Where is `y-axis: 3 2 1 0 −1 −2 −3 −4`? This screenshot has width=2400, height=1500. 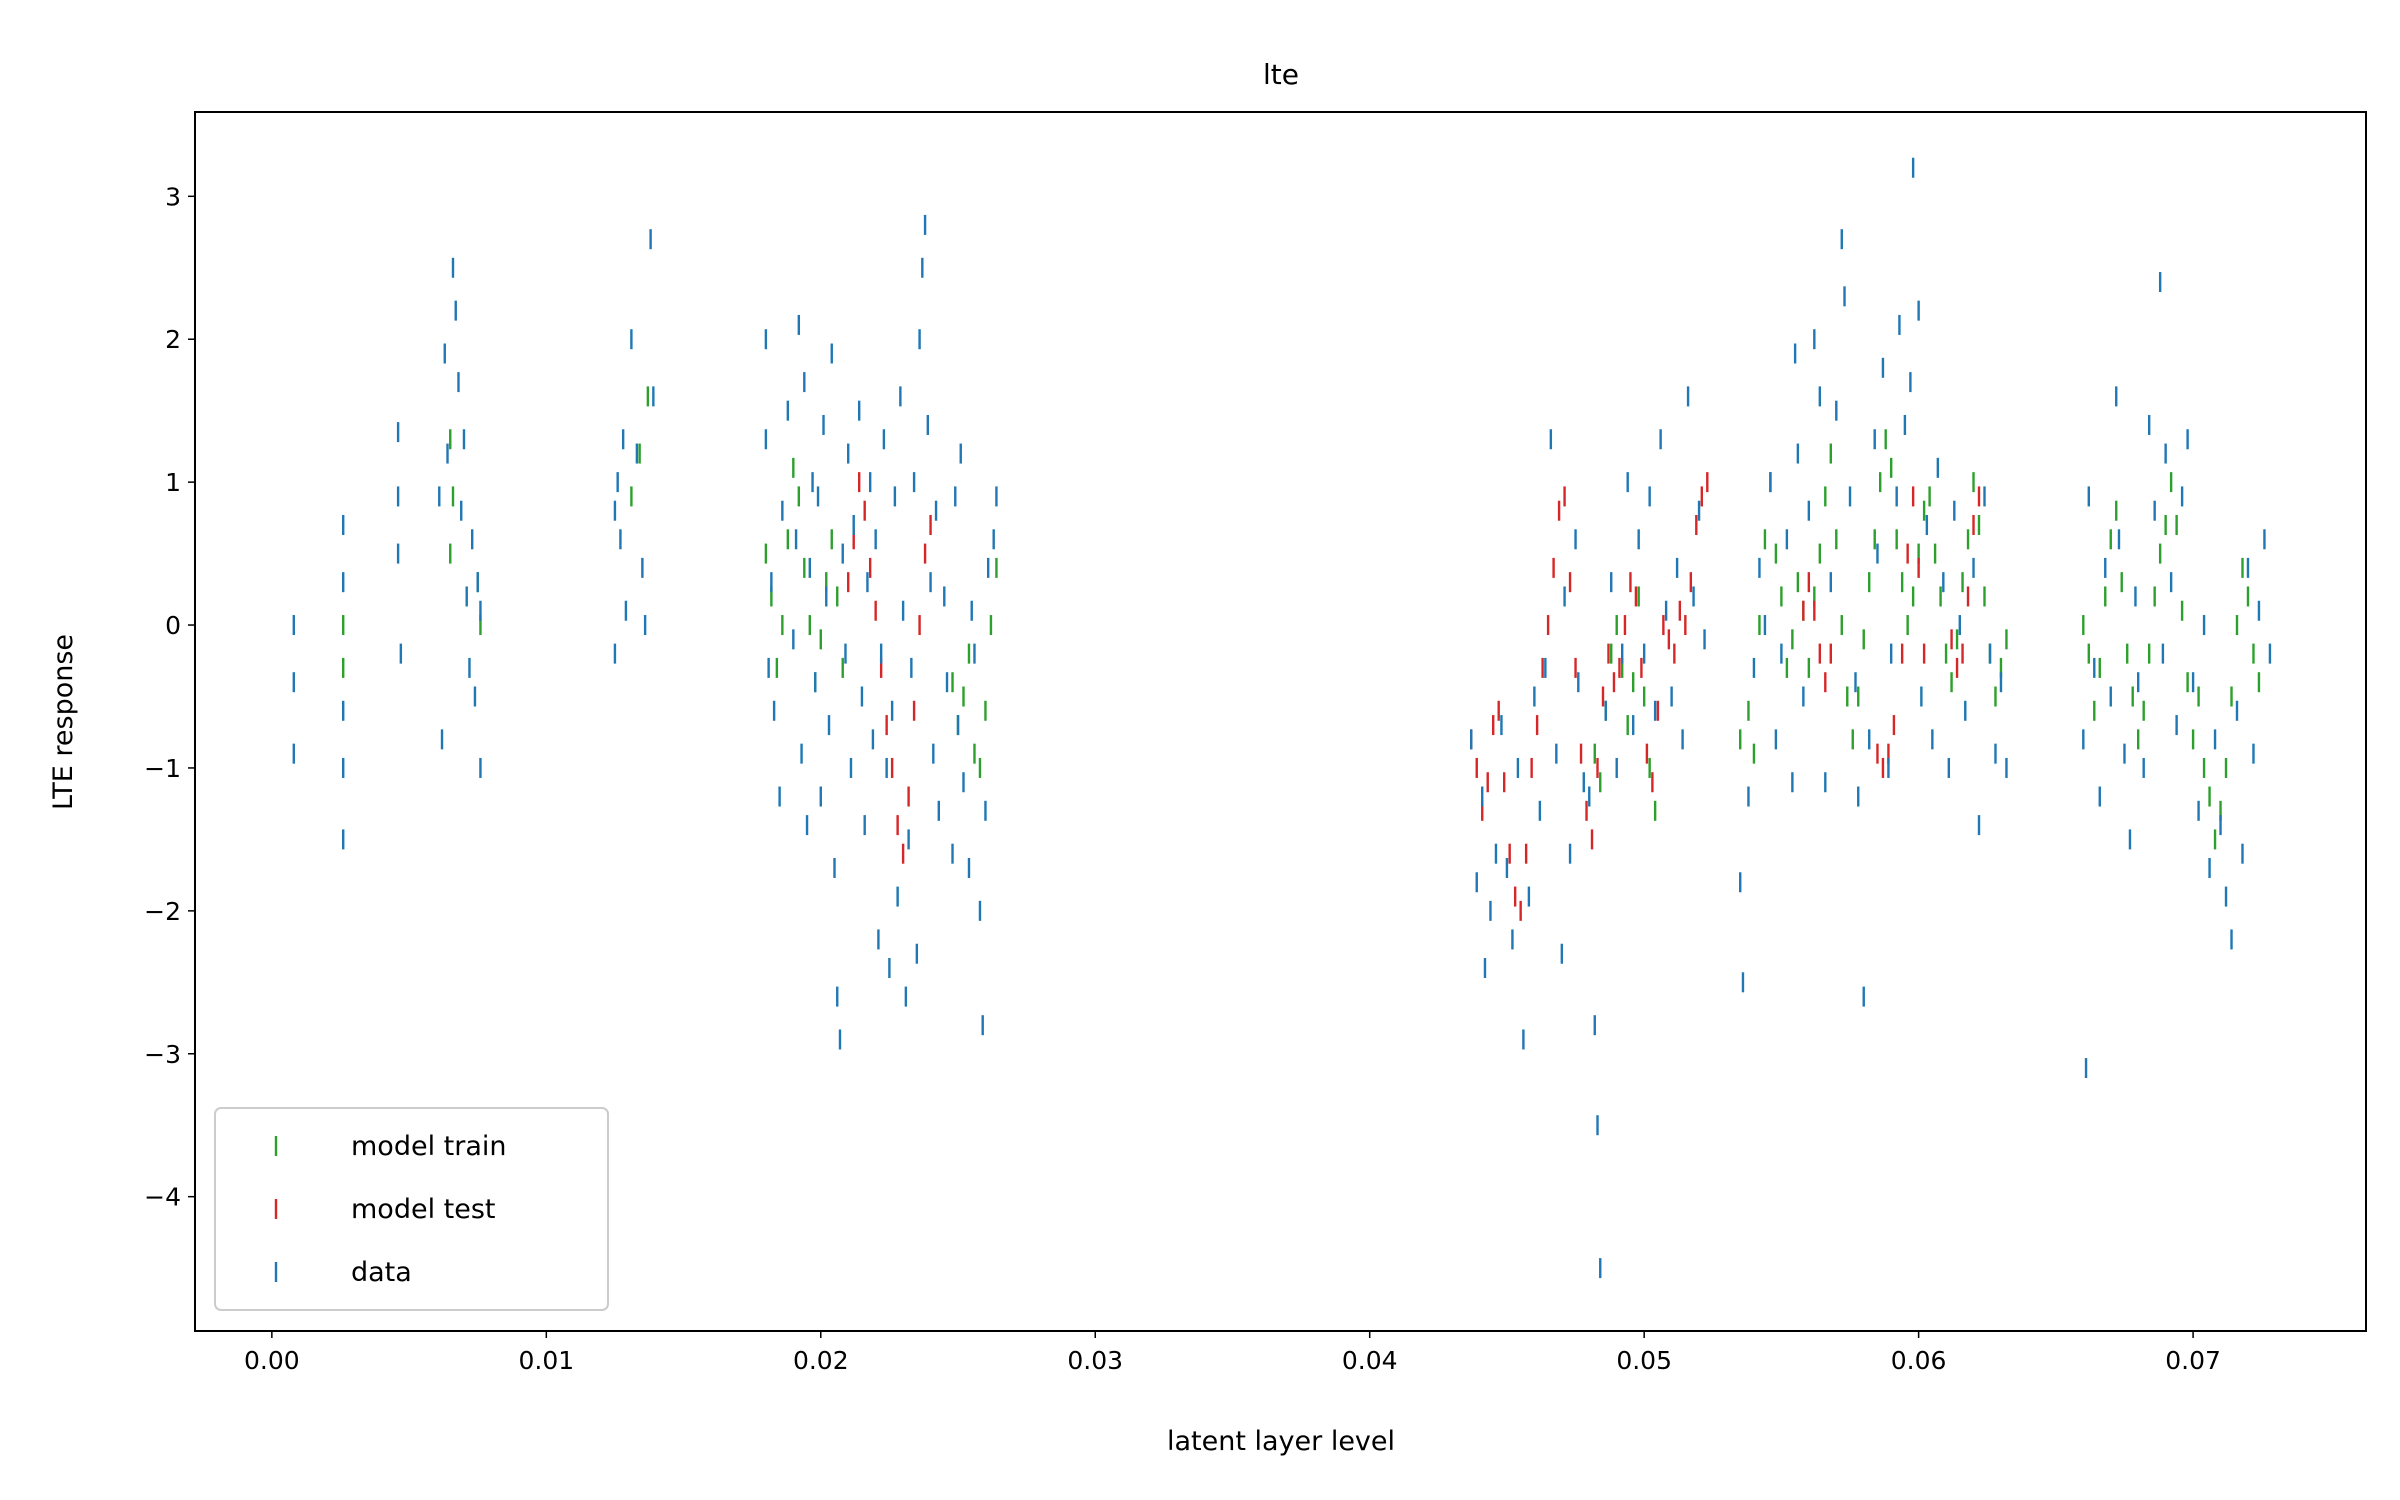 y-axis: 3 2 1 0 −1 −2 −3 −4 is located at coordinates (169, 697).